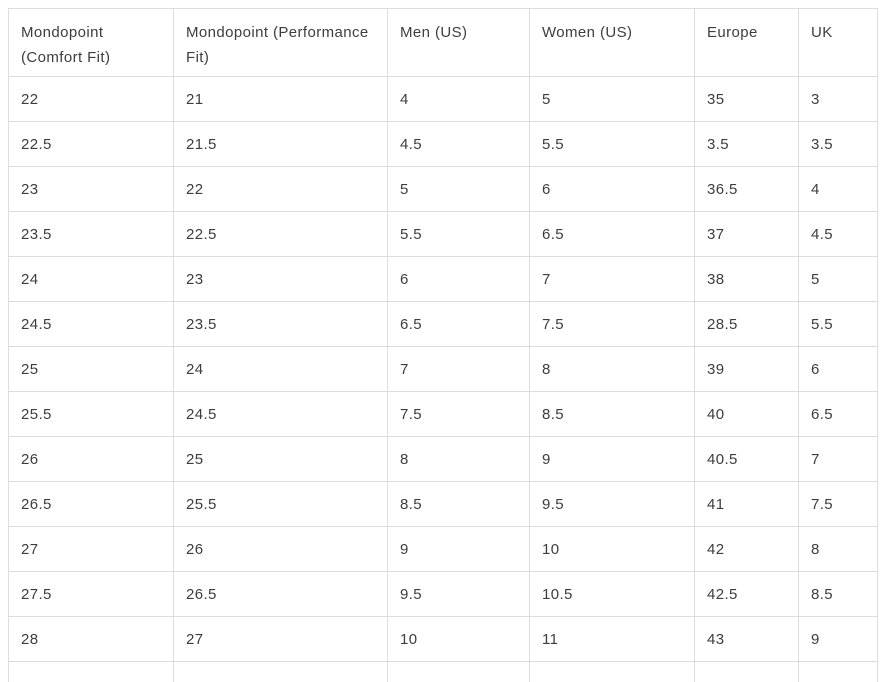 This screenshot has height=682, width=881. I want to click on table-row: 23 22 5 6 36.5 4, so click(443, 189).